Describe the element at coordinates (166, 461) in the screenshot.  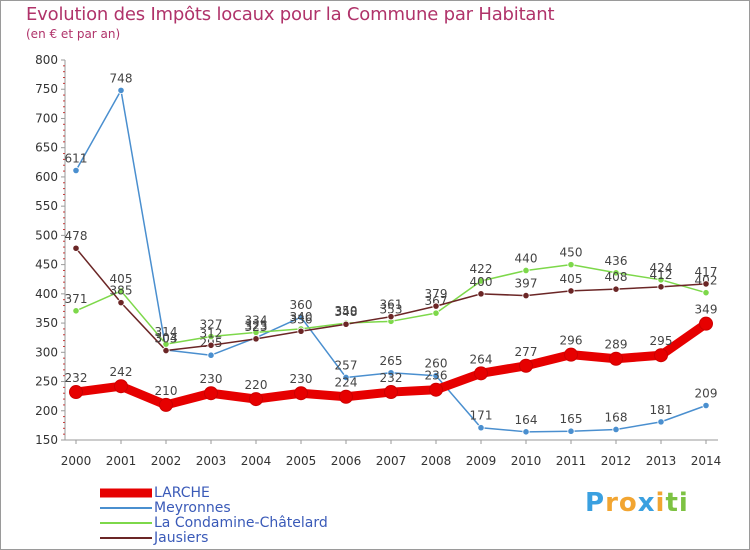
I see `x-tick-label: 2002` at that location.